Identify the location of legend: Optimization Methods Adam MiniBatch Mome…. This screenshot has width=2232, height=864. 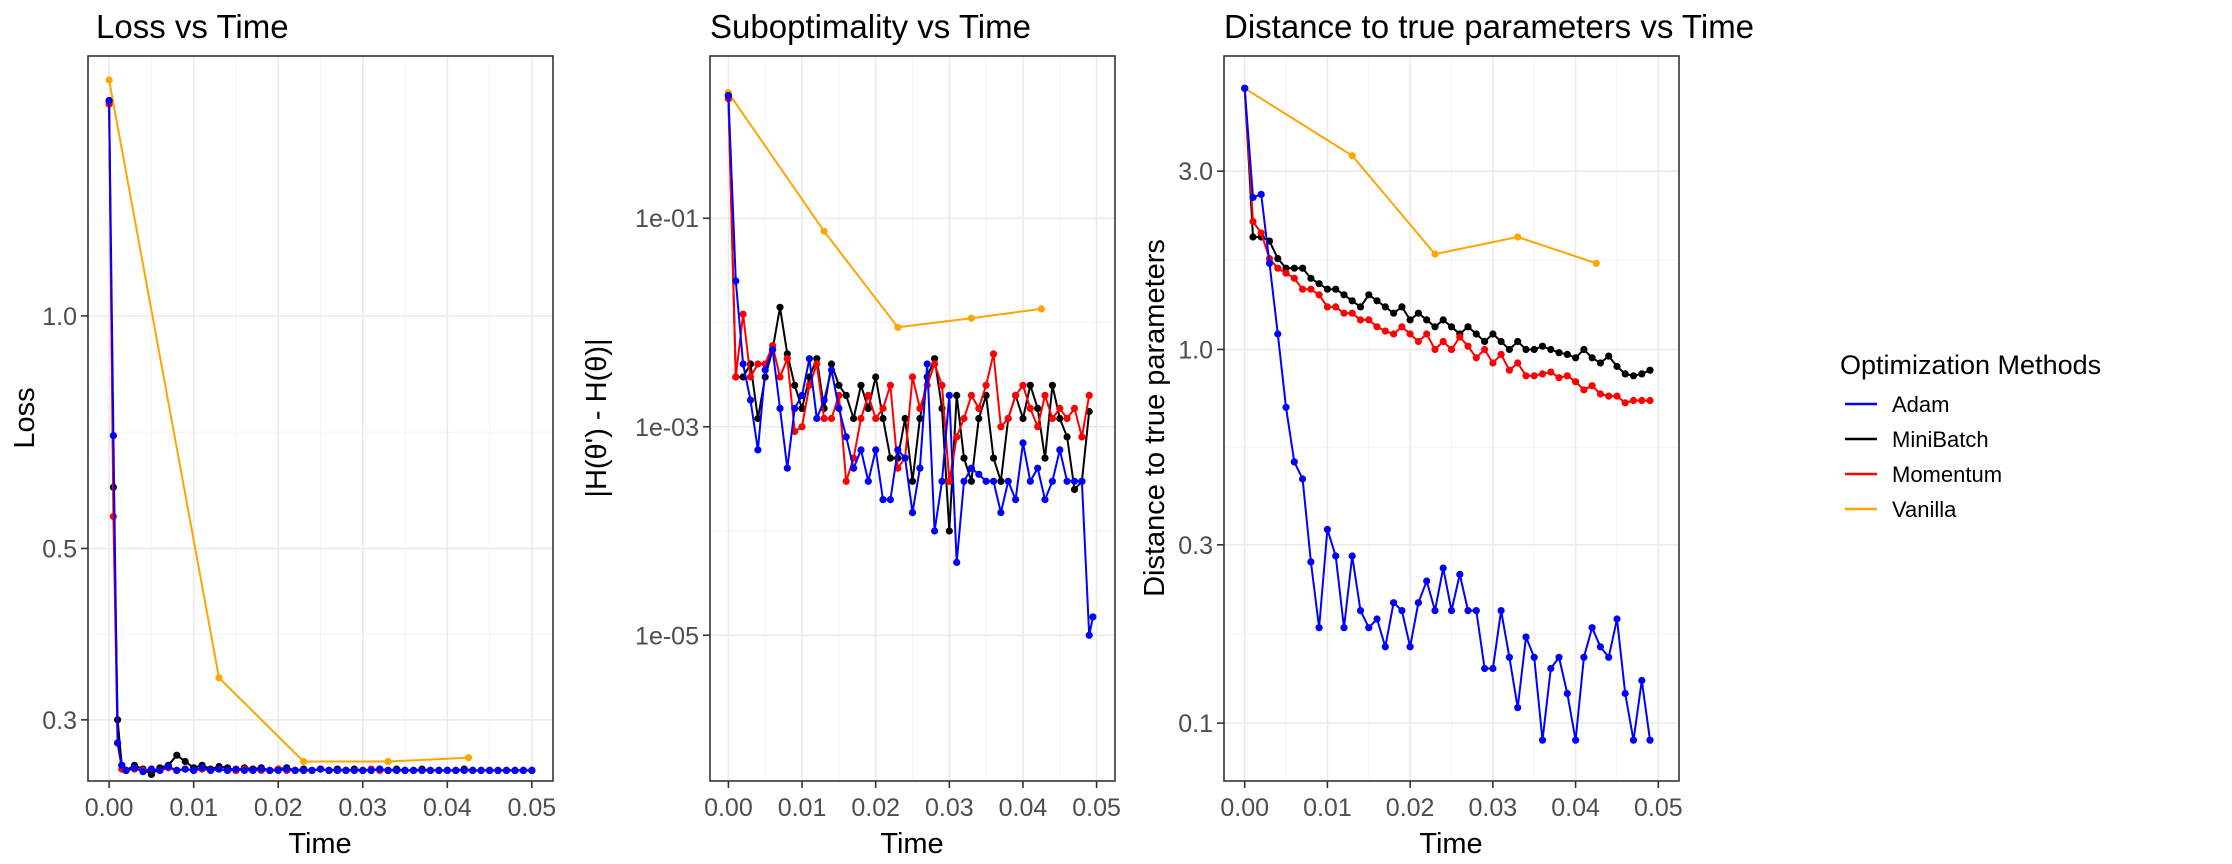
(1970, 436).